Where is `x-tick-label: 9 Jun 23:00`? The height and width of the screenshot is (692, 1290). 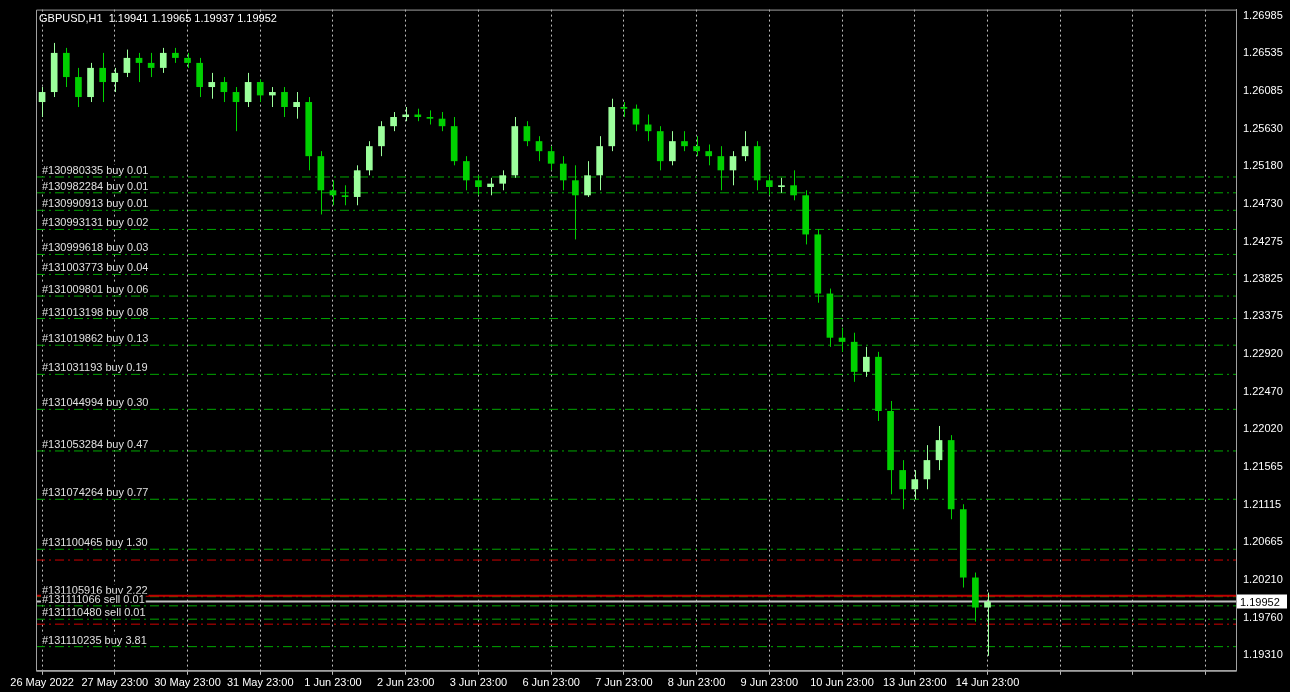 x-tick-label: 9 Jun 23:00 is located at coordinates (769, 682).